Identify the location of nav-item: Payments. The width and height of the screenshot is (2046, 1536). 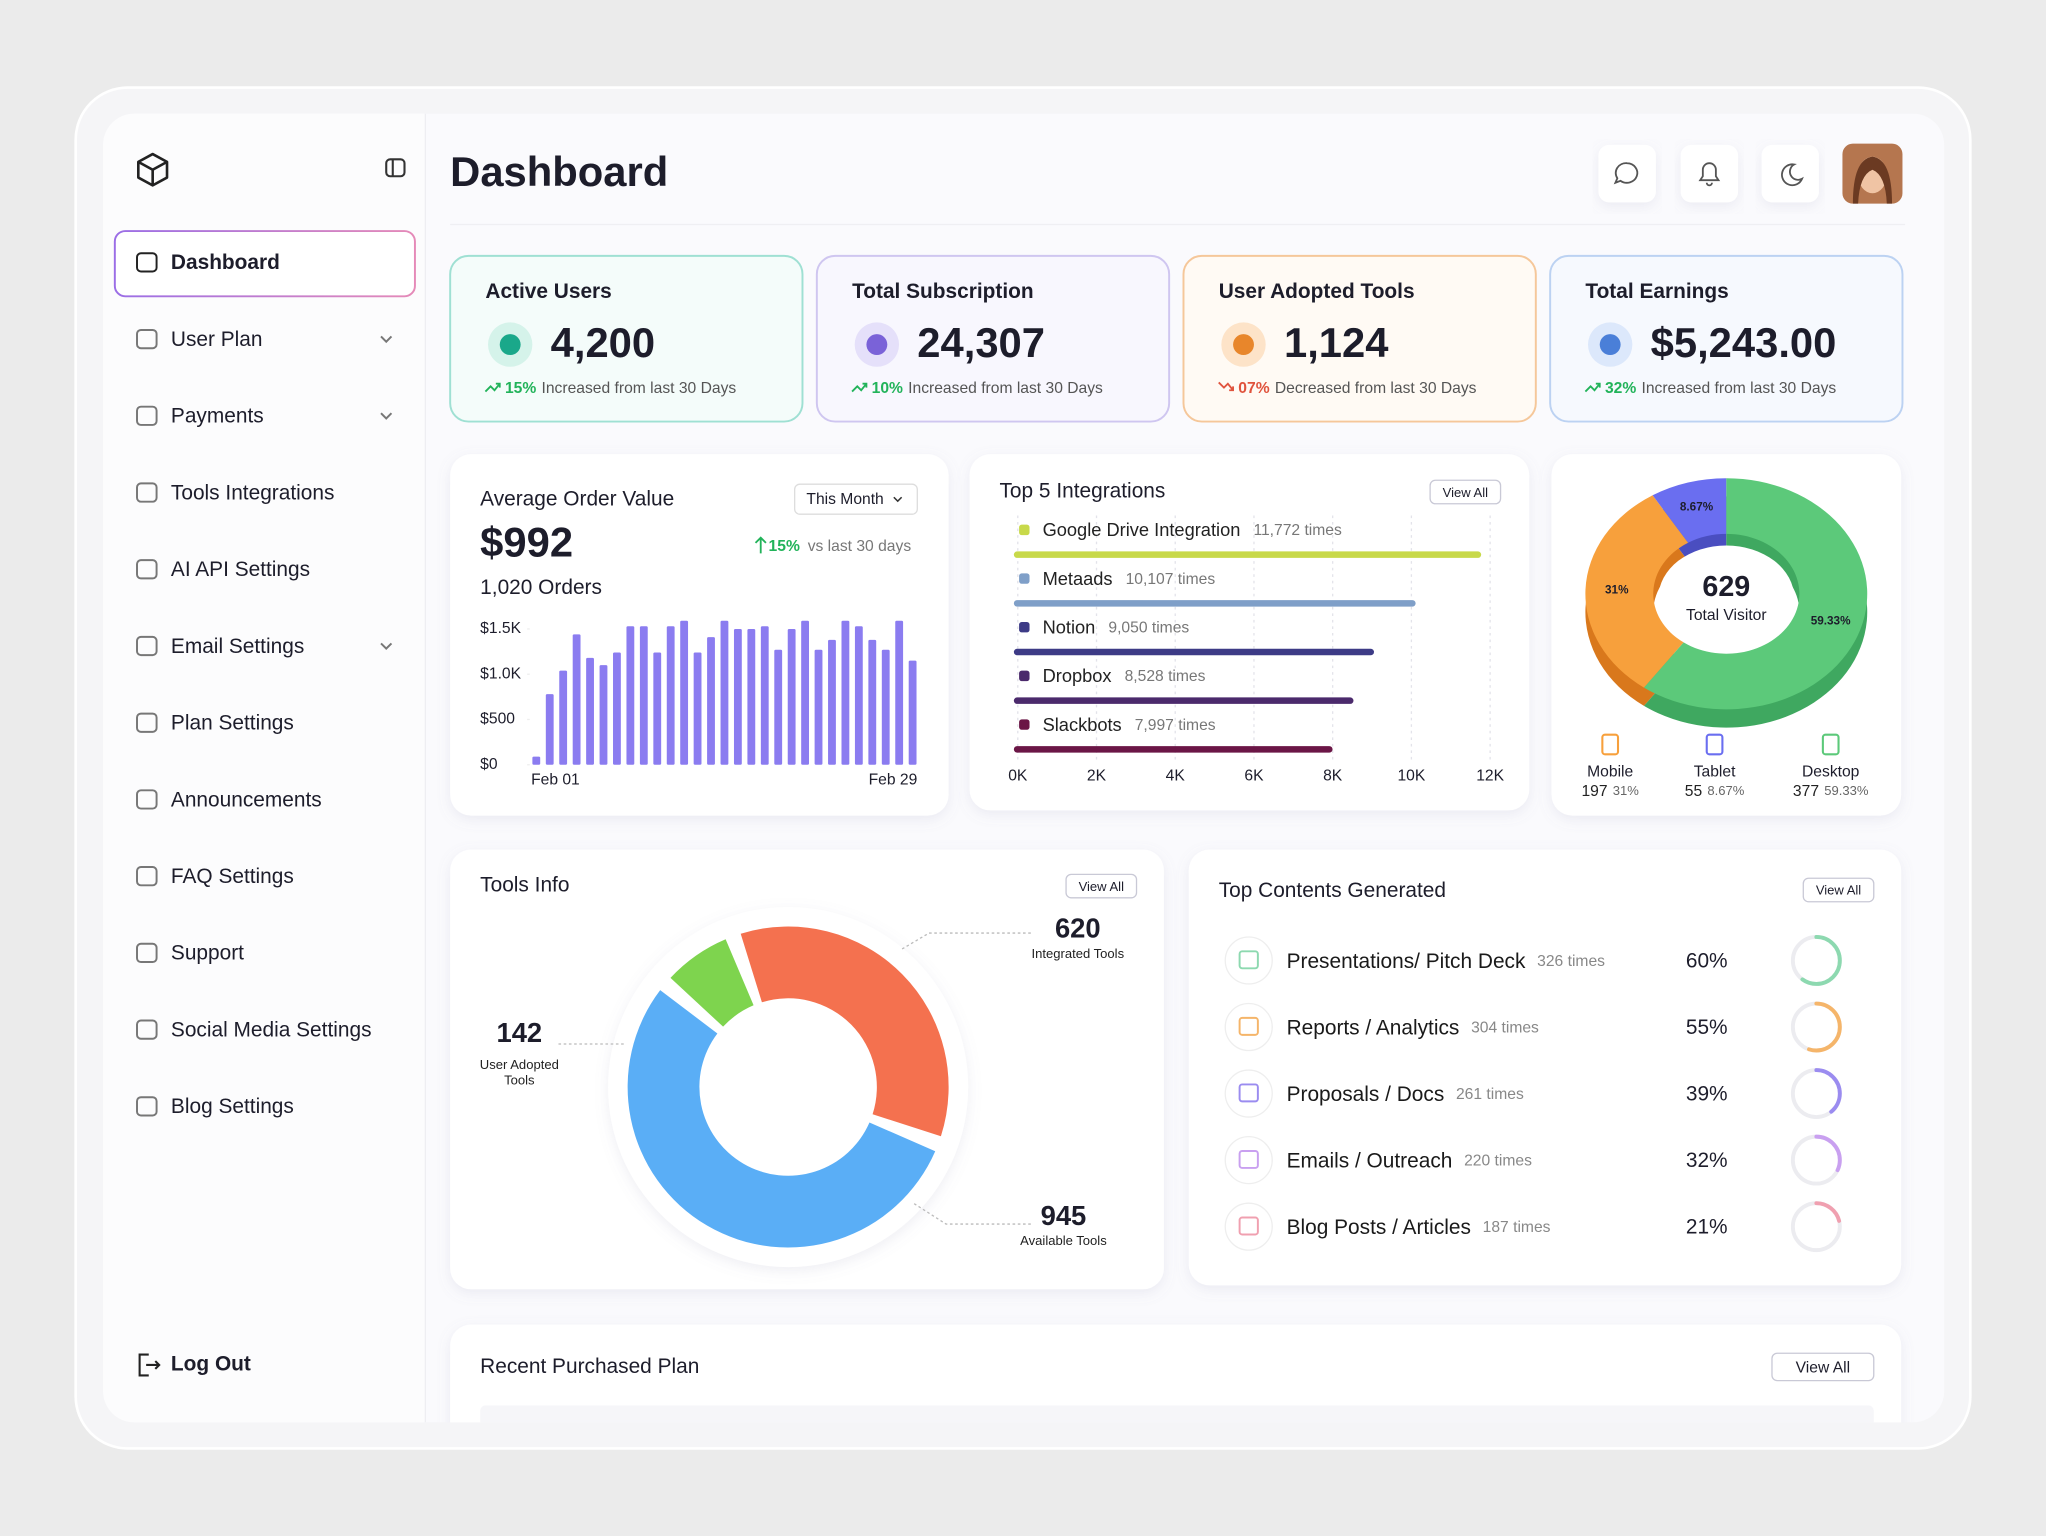
(217, 416).